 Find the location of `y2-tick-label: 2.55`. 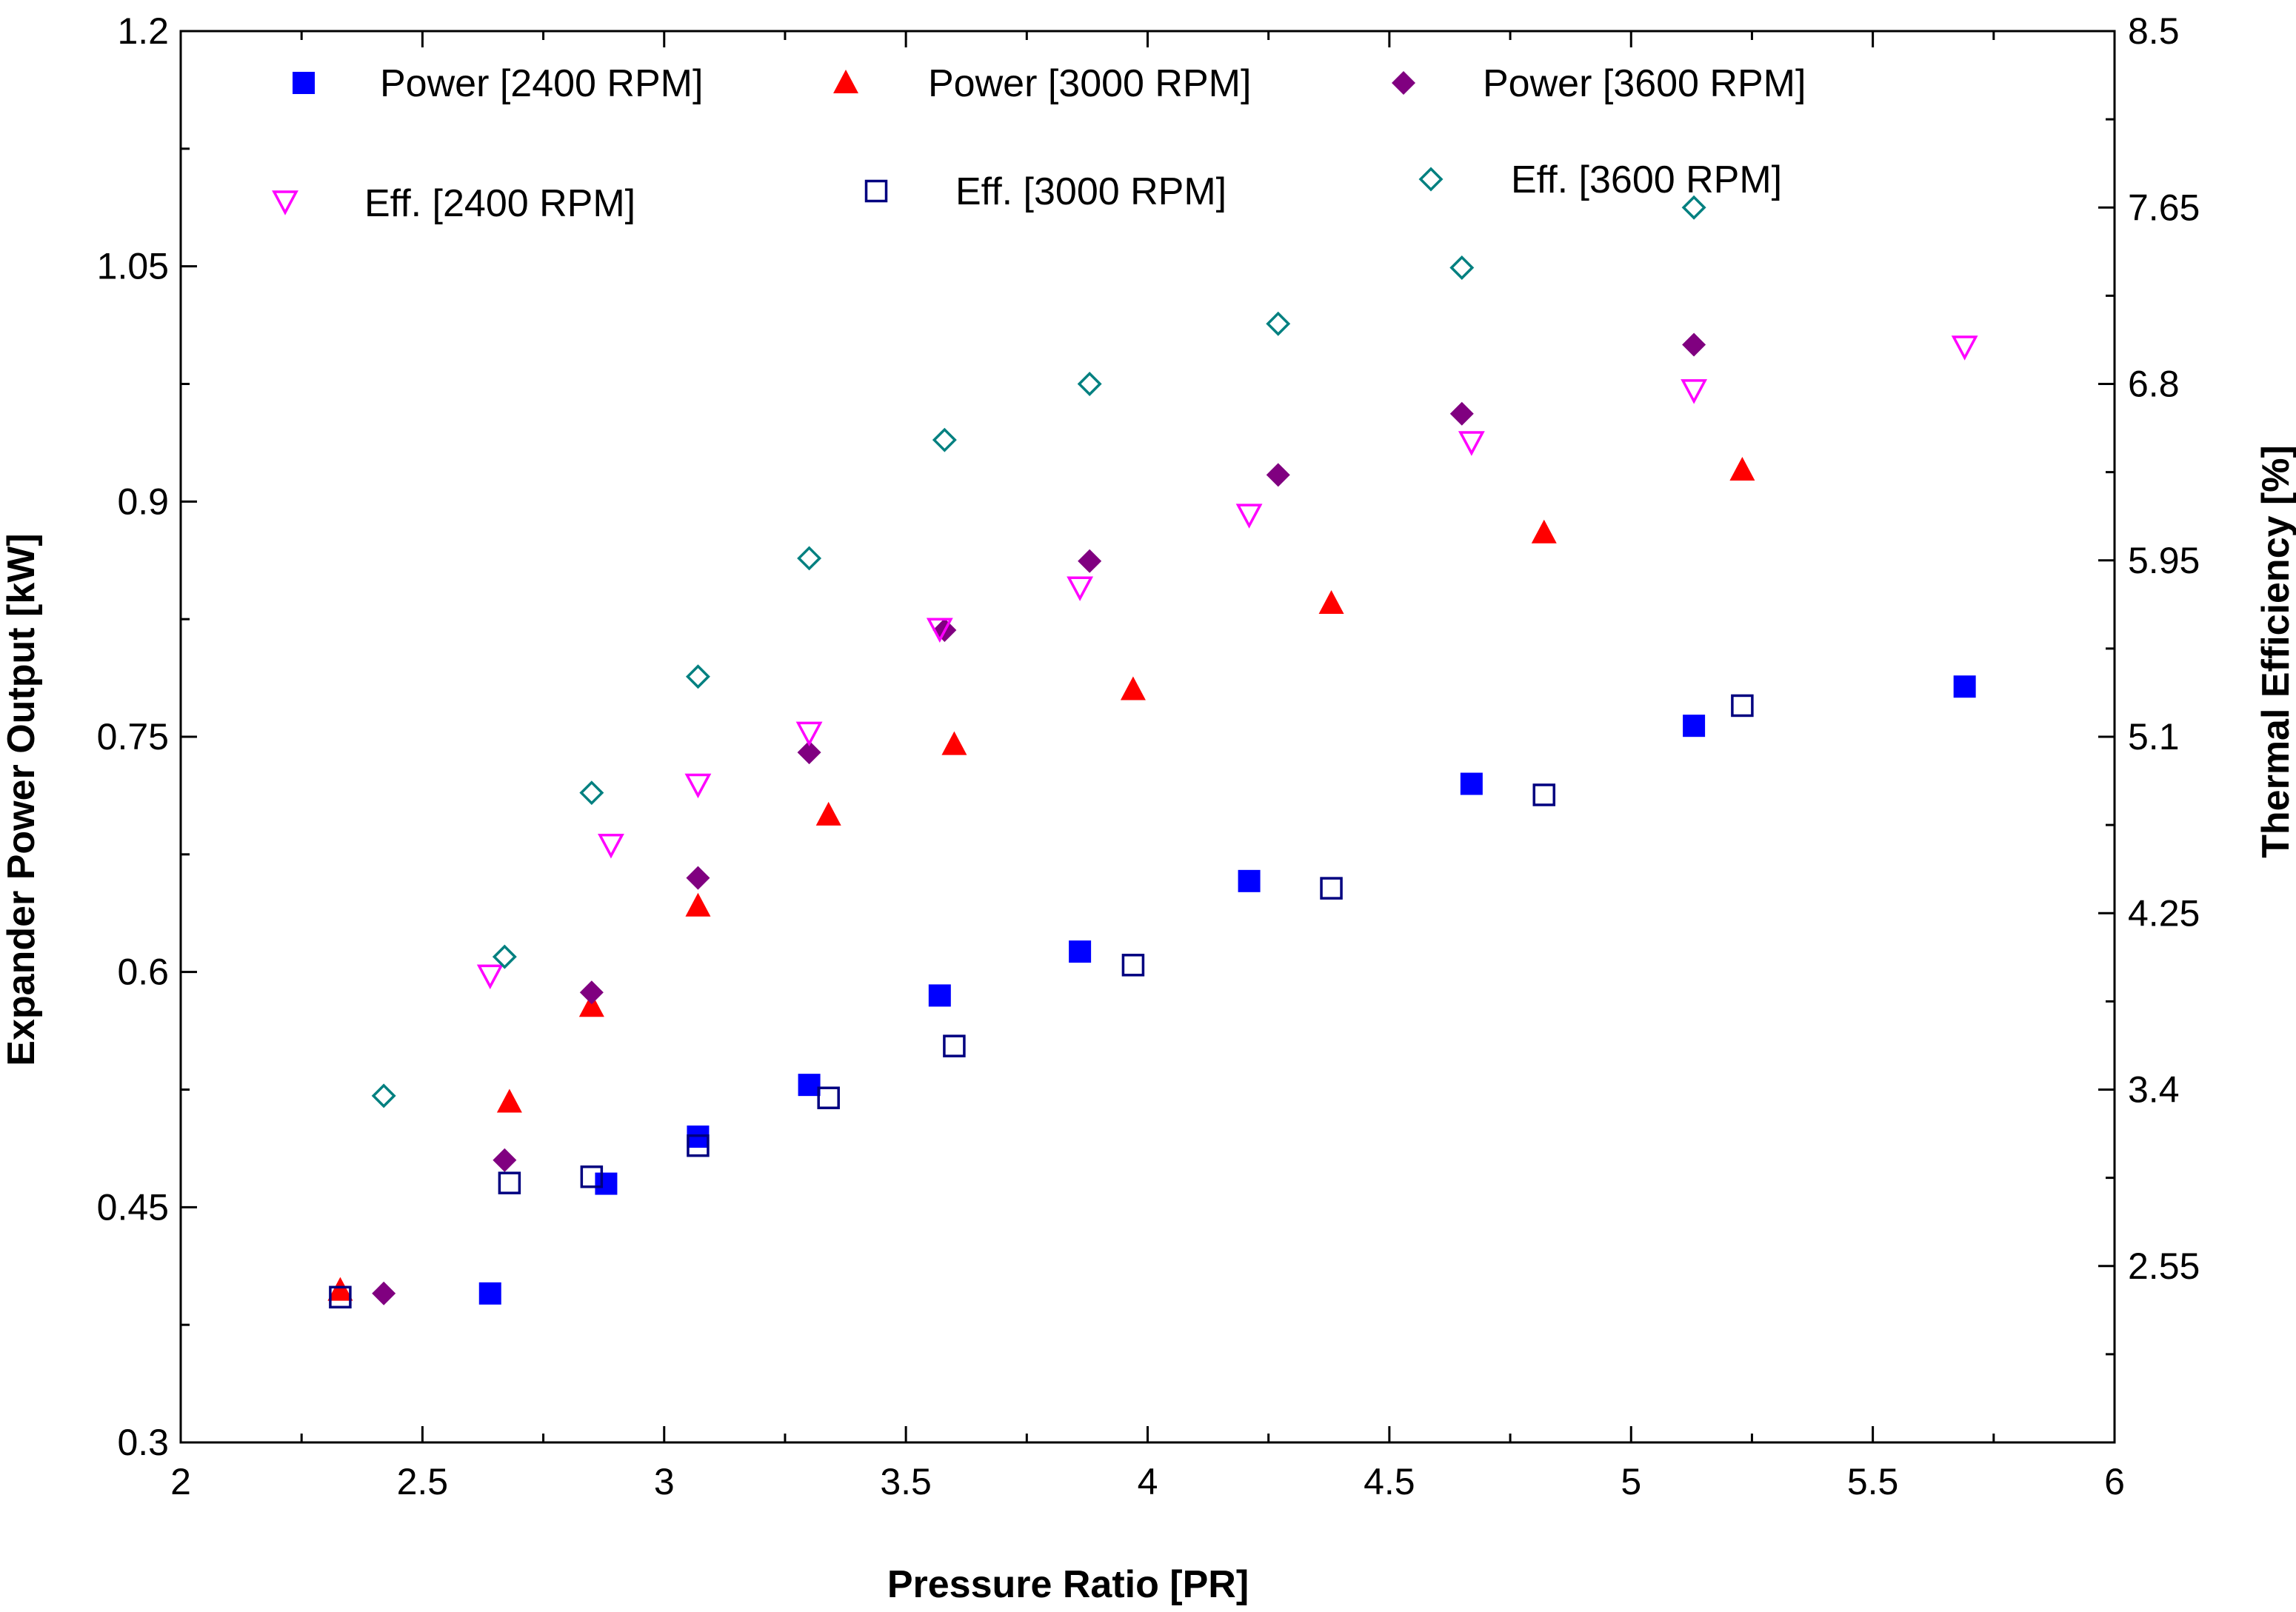

y2-tick-label: 2.55 is located at coordinates (2164, 1266).